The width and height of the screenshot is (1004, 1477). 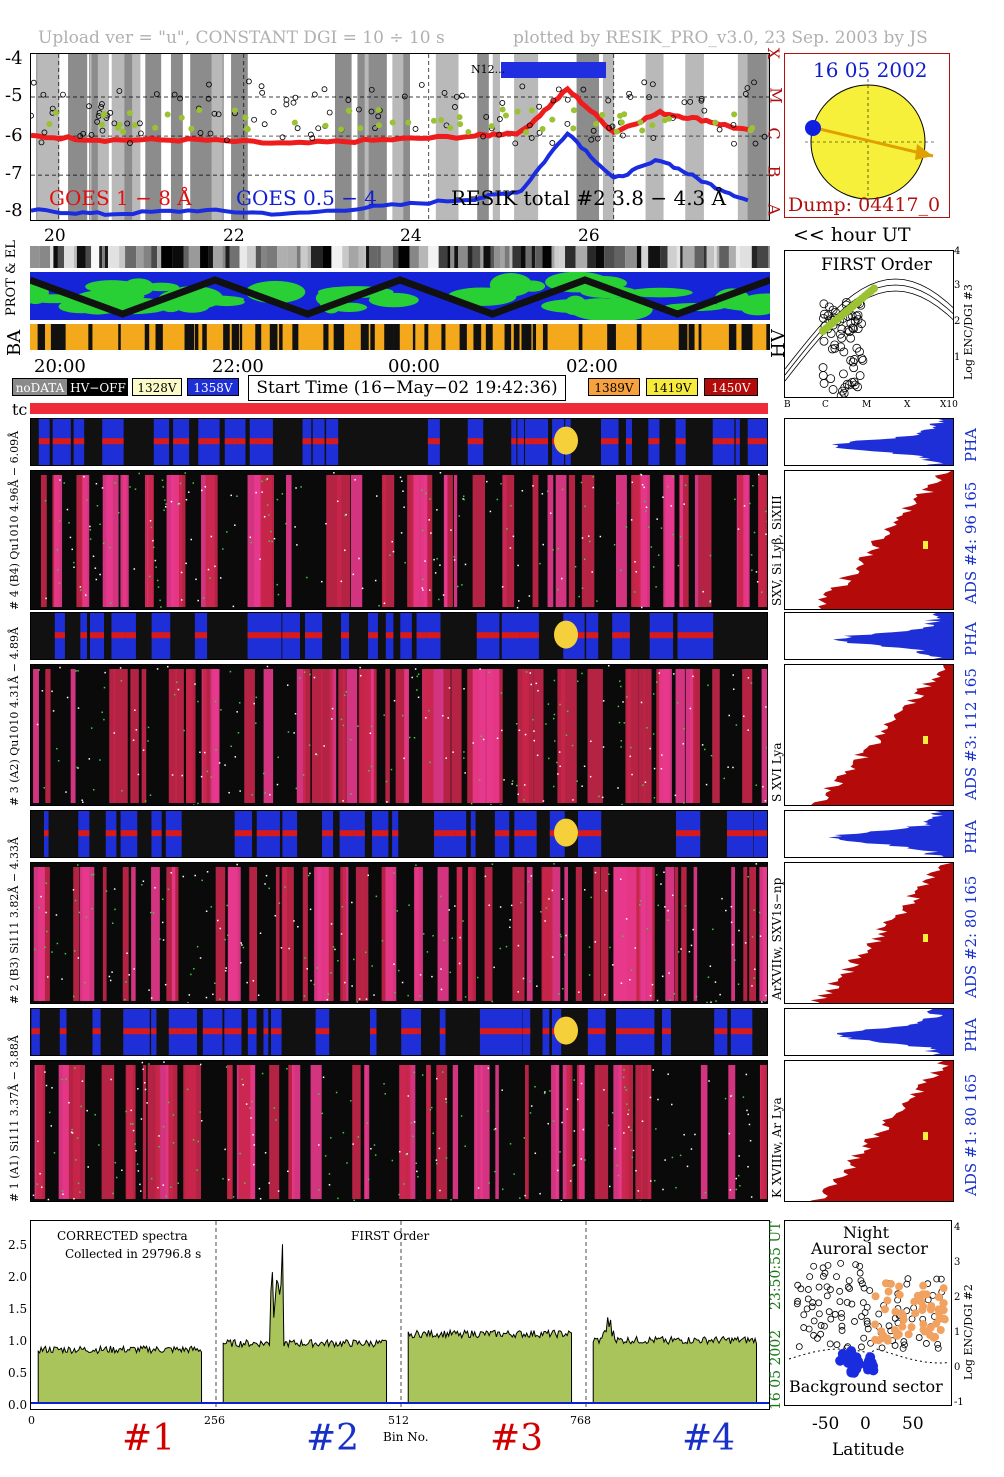 What do you see at coordinates (852, 235) in the screenshot?
I see `hour-axis-label: << hour UT` at bounding box center [852, 235].